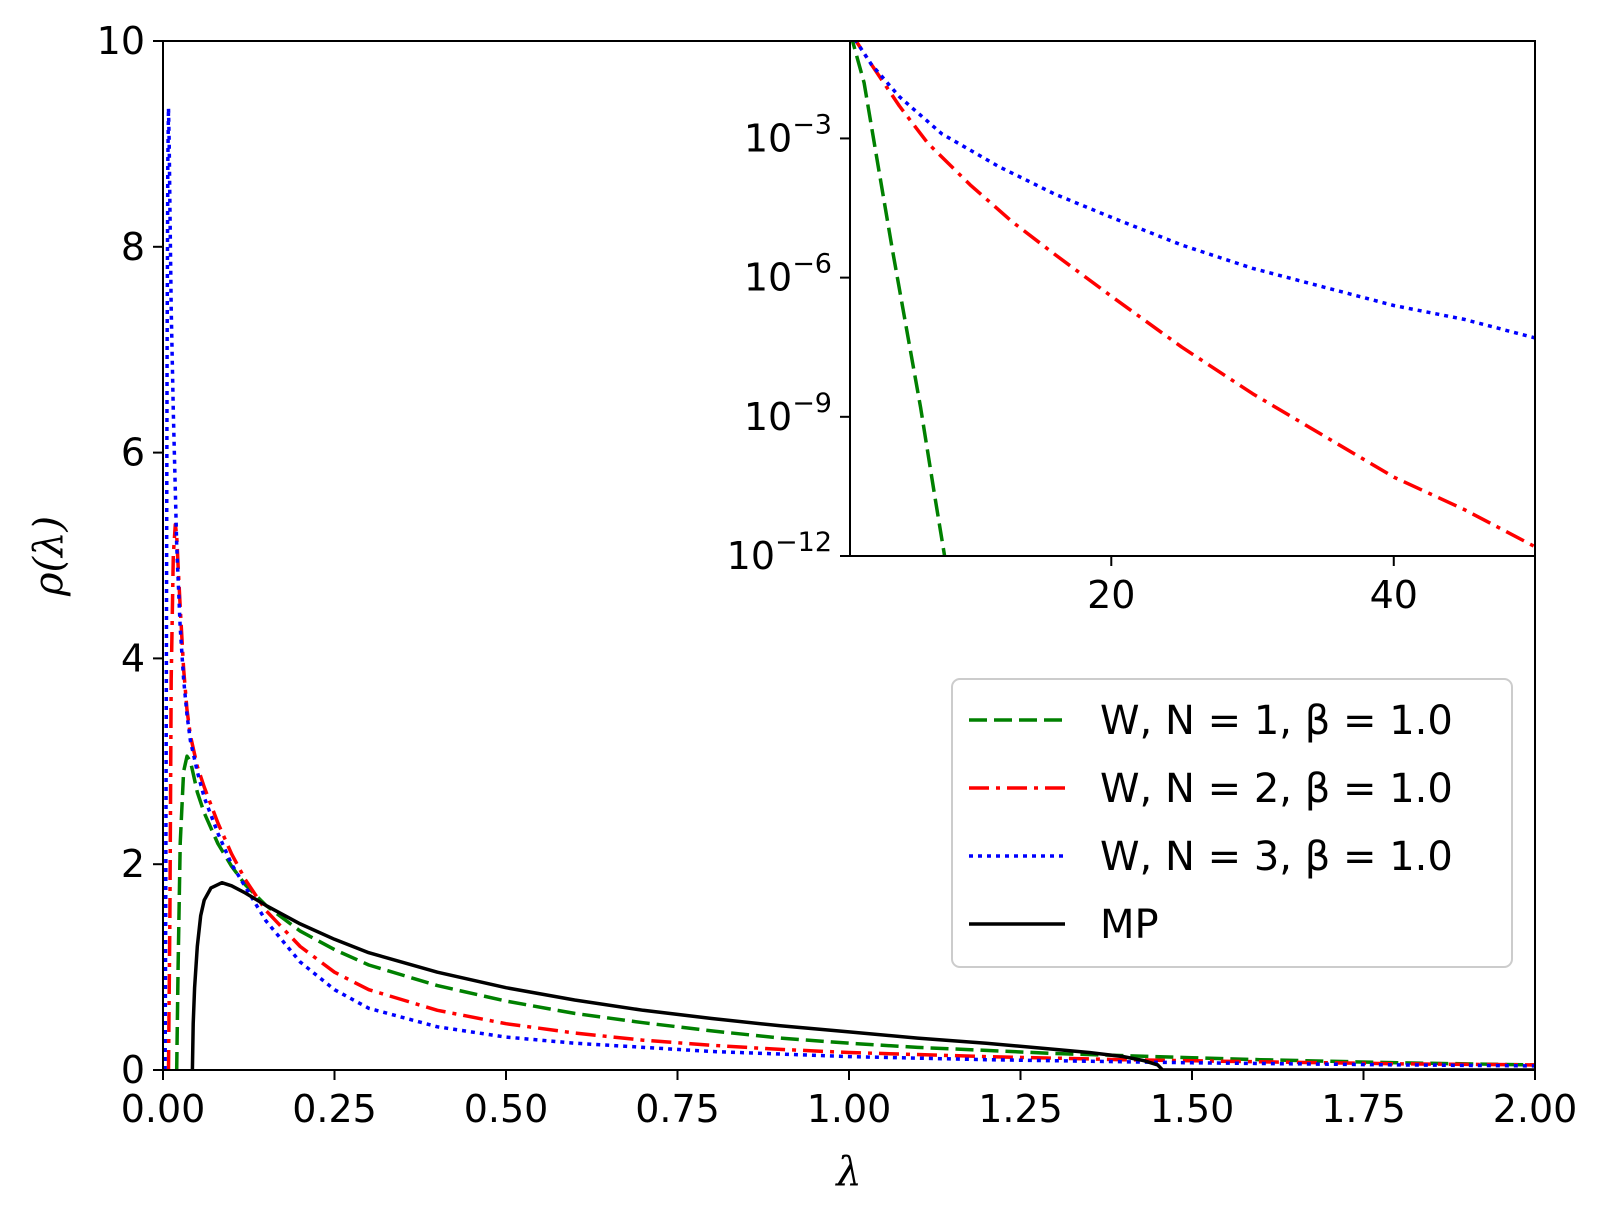 This screenshot has width=1600, height=1211. What do you see at coordinates (1276, 857) in the screenshot?
I see `legend-label-n3: W, N = 3, β = 1.0` at bounding box center [1276, 857].